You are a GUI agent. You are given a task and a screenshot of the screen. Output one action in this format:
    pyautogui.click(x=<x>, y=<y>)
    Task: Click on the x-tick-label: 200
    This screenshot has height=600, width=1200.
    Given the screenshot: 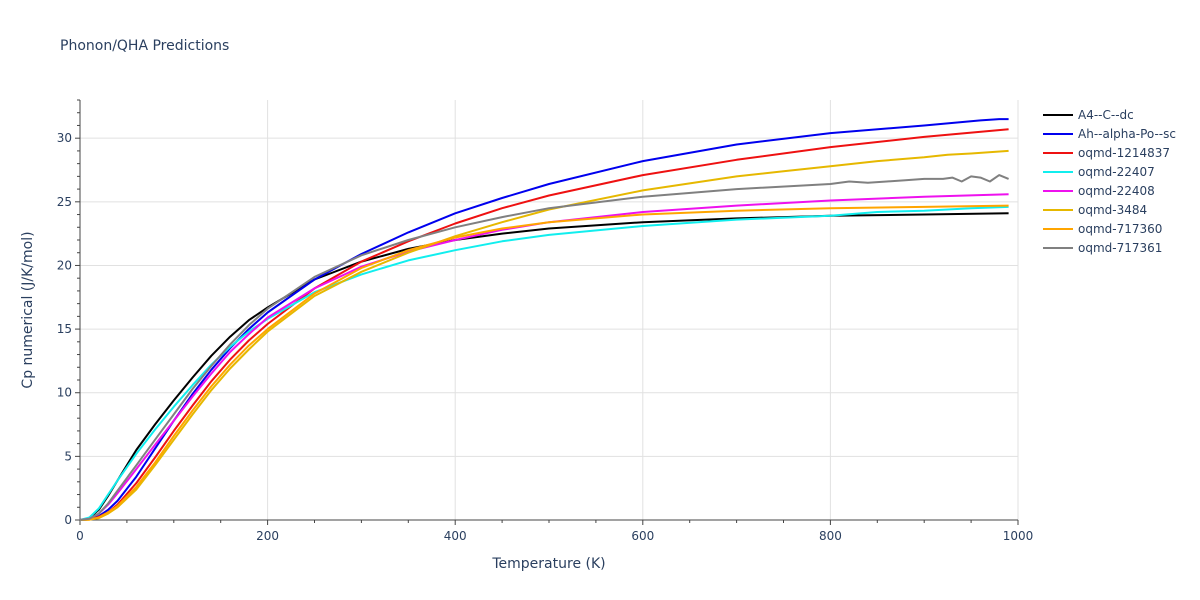 What is the action you would take?
    pyautogui.click(x=267, y=536)
    